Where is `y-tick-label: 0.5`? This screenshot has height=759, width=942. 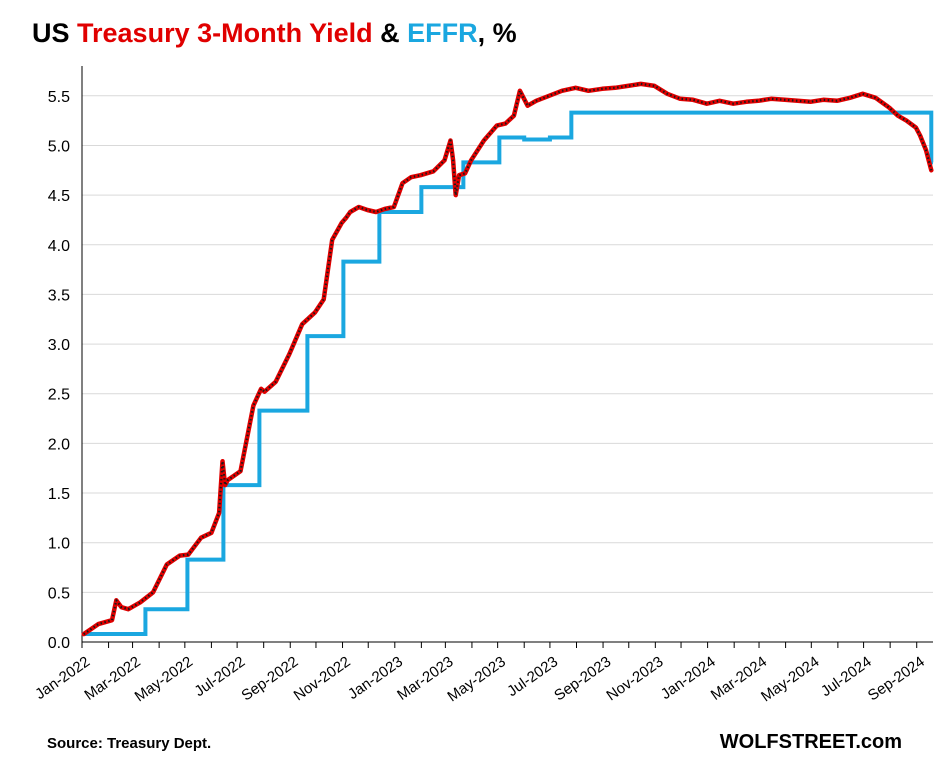
y-tick-label: 0.5 is located at coordinates (59, 593).